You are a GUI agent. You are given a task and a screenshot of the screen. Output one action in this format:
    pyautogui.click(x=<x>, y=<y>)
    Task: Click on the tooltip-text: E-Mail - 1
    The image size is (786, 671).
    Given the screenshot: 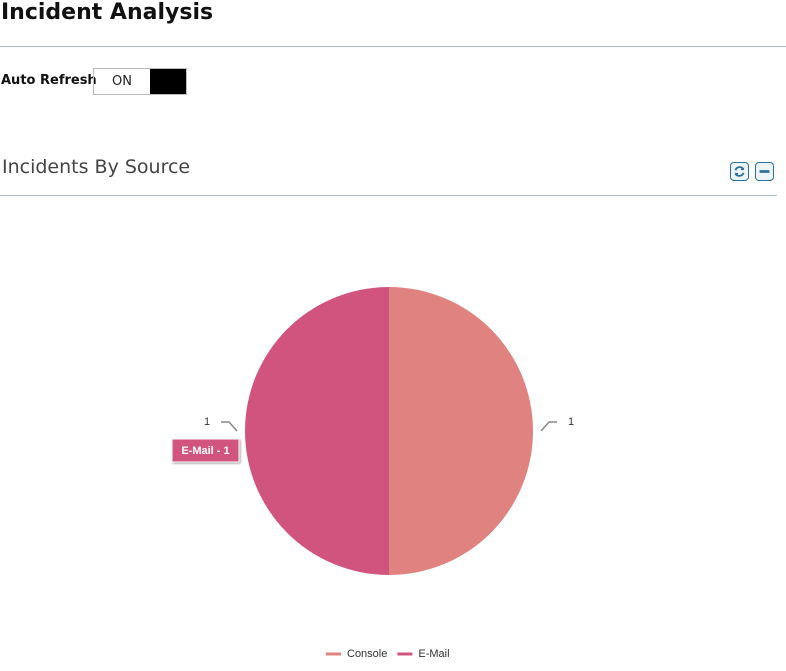 What is the action you would take?
    pyautogui.click(x=205, y=451)
    